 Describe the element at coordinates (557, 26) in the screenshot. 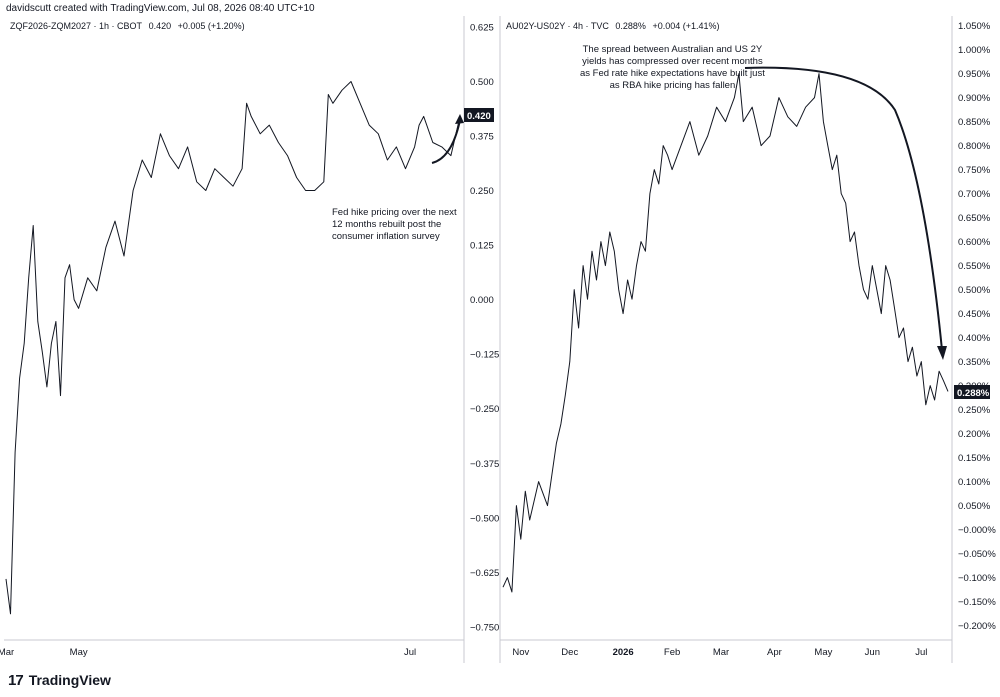

I see `right-symbol: AU02Y-US02Y · 4h · TVC` at that location.